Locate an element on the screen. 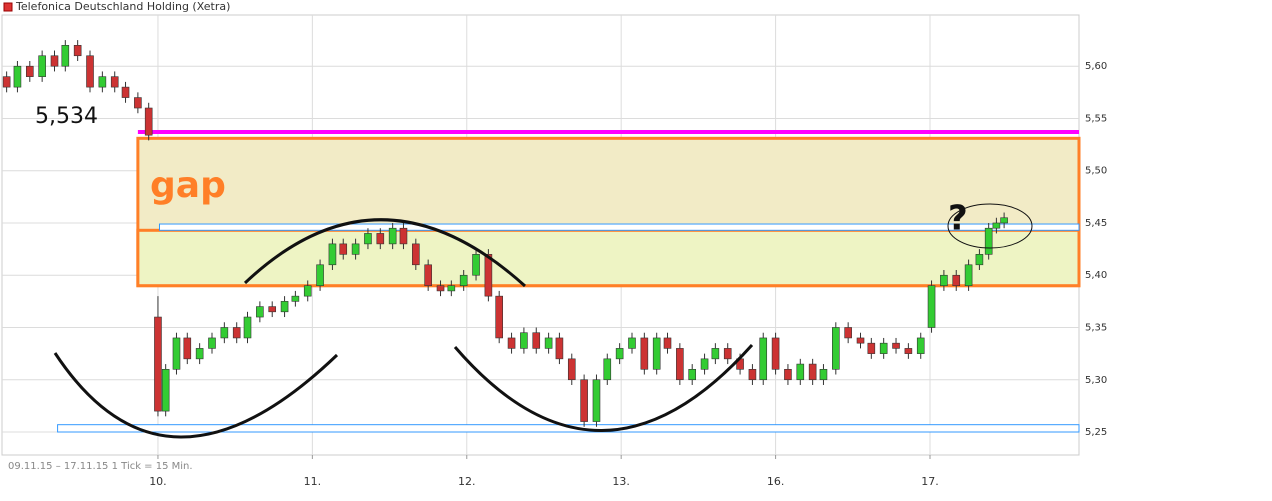 The height and width of the screenshot is (501, 1272). y-tick-label: 5,55 is located at coordinates (1096, 118).